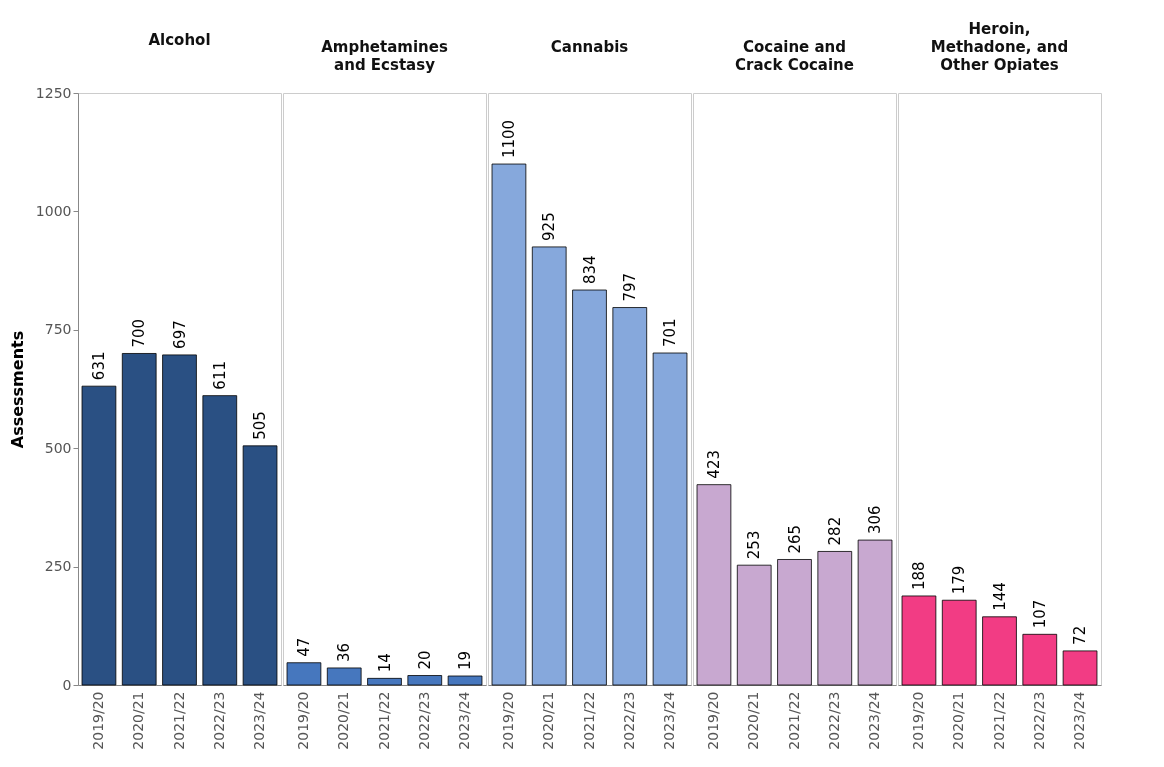  Describe the element at coordinates (58, 447) in the screenshot. I see `y-tick-label: 500` at that location.